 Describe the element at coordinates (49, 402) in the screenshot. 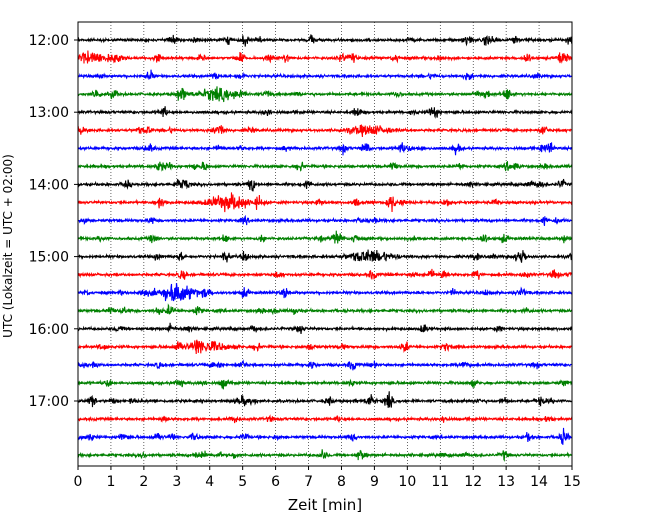

I see `y-tick-label: 17:00` at that location.